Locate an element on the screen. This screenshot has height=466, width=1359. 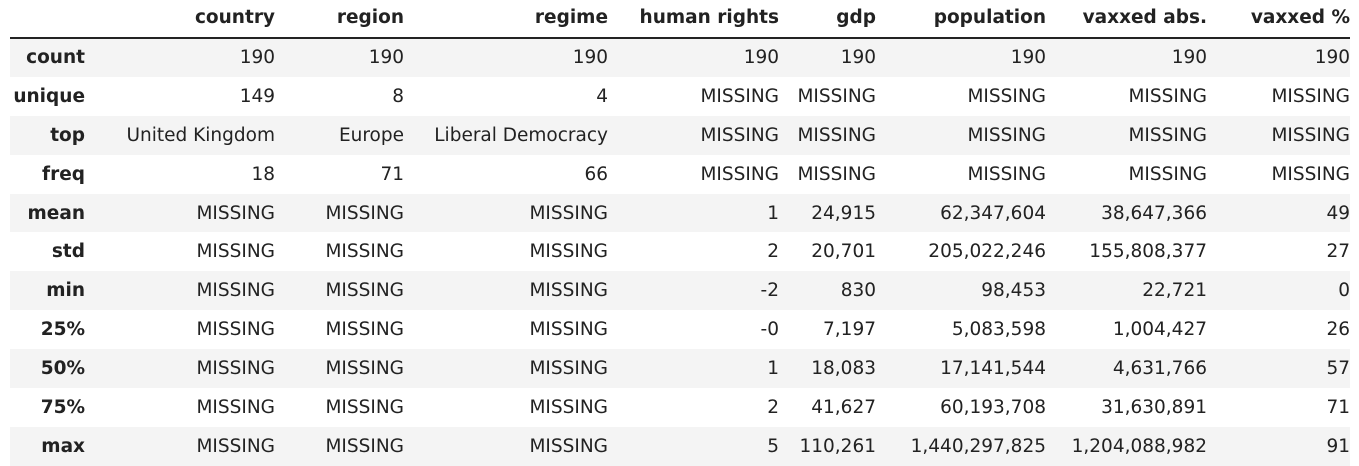
cell-population: 98,453 is located at coordinates (1013, 291).